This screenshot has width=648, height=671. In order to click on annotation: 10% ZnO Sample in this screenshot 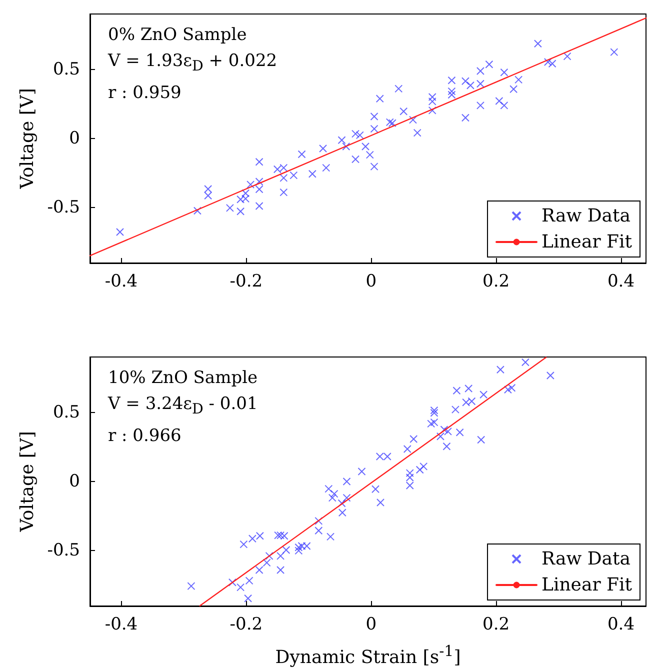, I will do `click(183, 378)`.